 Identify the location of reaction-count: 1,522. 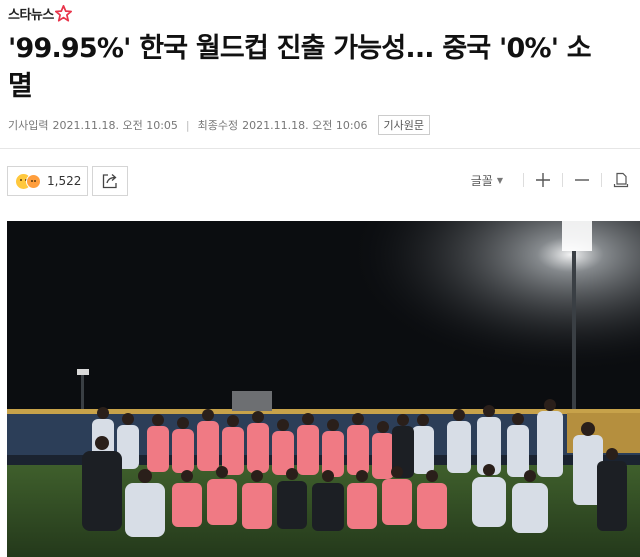
(64, 181).